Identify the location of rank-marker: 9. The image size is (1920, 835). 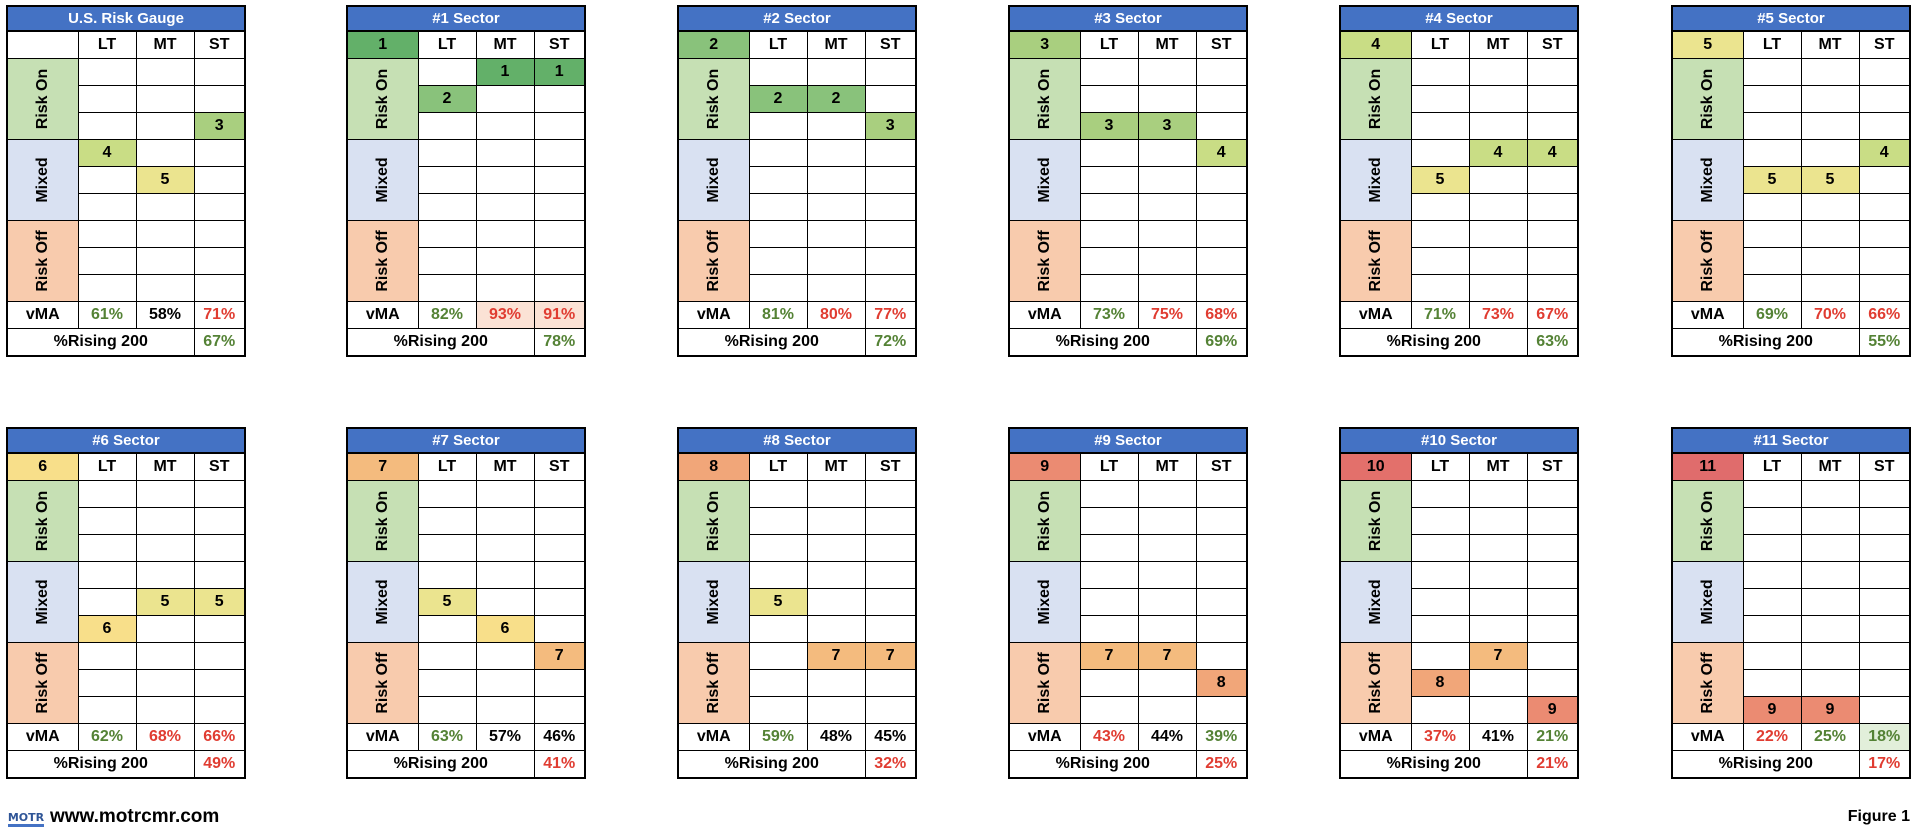
(1830, 710).